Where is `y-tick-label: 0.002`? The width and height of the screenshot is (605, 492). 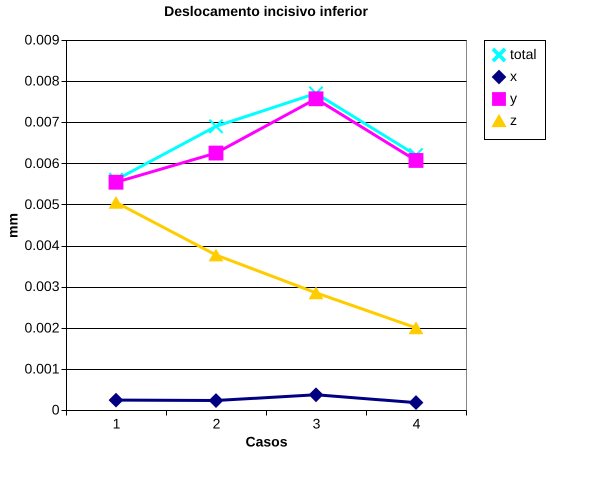 y-tick-label: 0.002 is located at coordinates (42, 327).